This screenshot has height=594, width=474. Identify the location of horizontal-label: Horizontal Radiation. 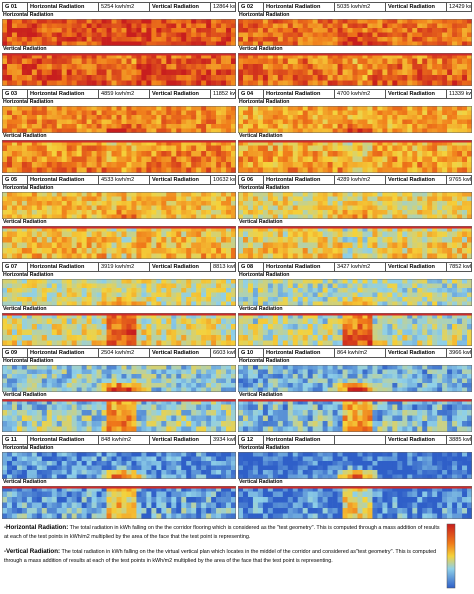
(299, 180).